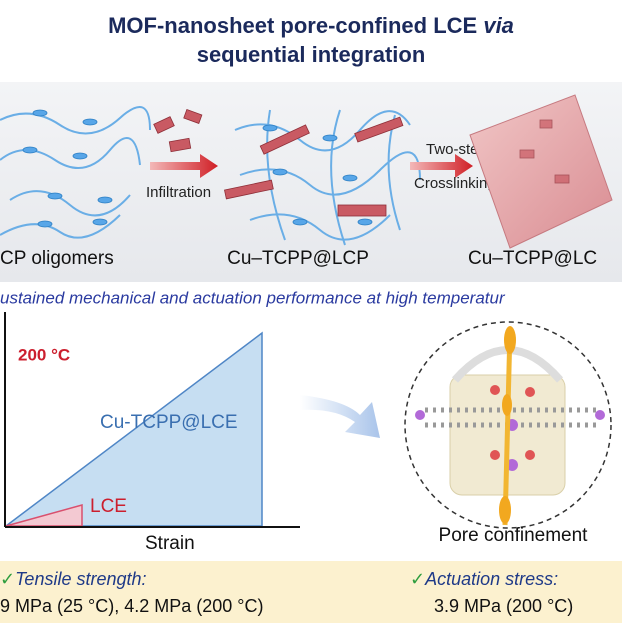 The width and height of the screenshot is (622, 623). What do you see at coordinates (311, 592) in the screenshot?
I see `footer-panel` at bounding box center [311, 592].